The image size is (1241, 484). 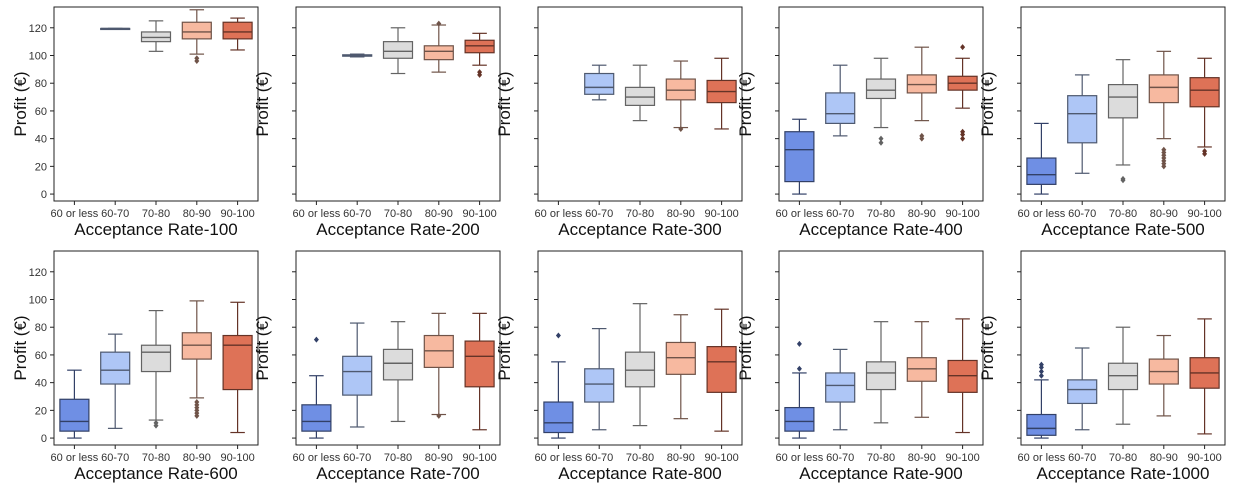 I want to click on y-tick-label: 100, so click(x=38, y=57).